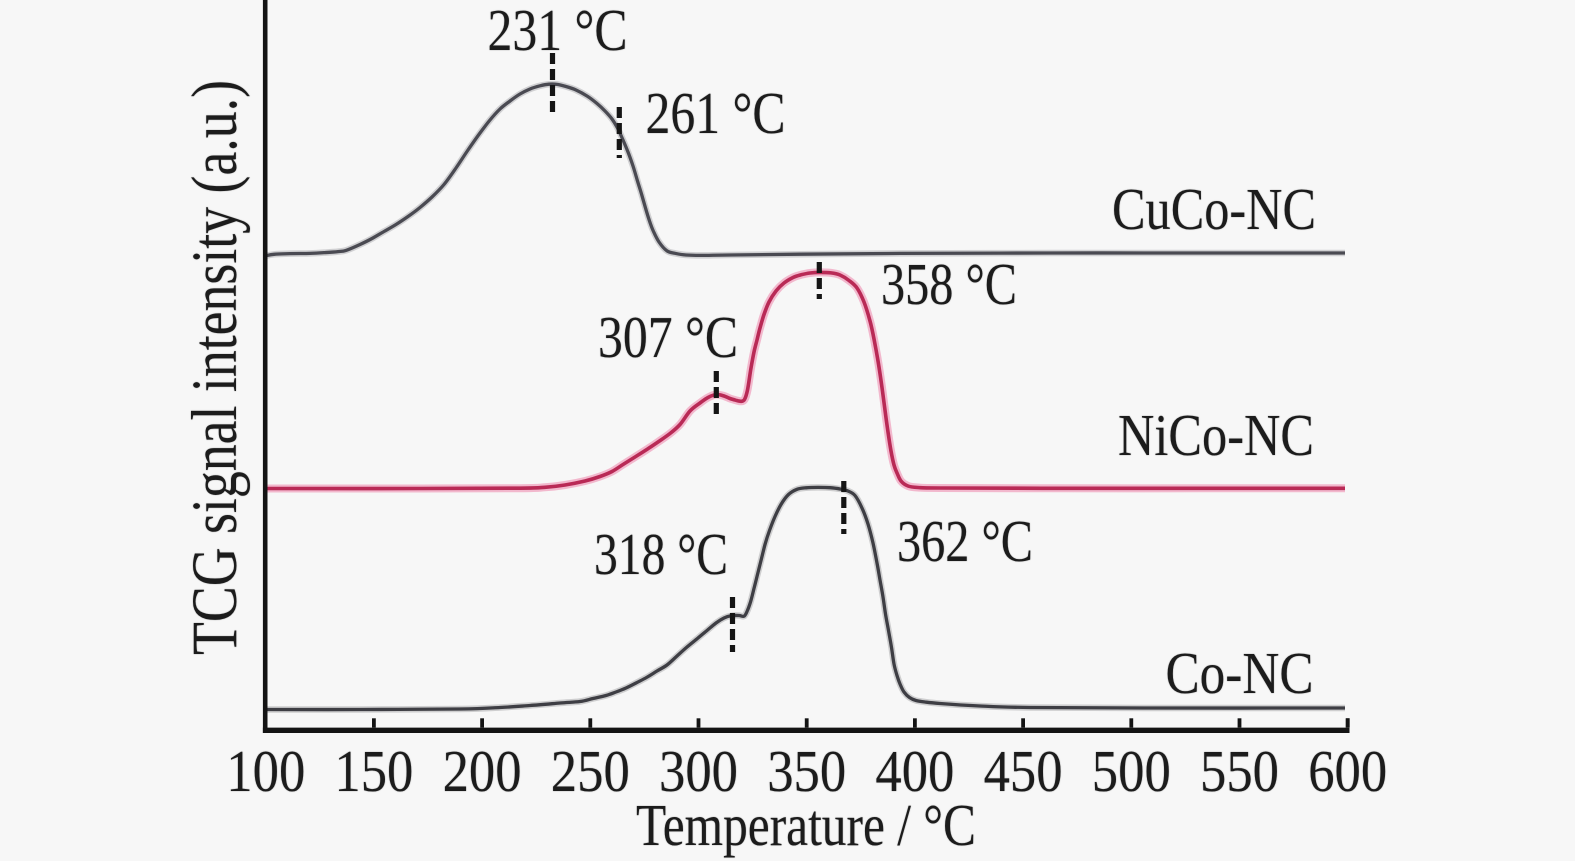 Image resolution: width=1575 pixels, height=861 pixels. What do you see at coordinates (806, 825) in the screenshot?
I see `svg-text: Temperature / °C` at bounding box center [806, 825].